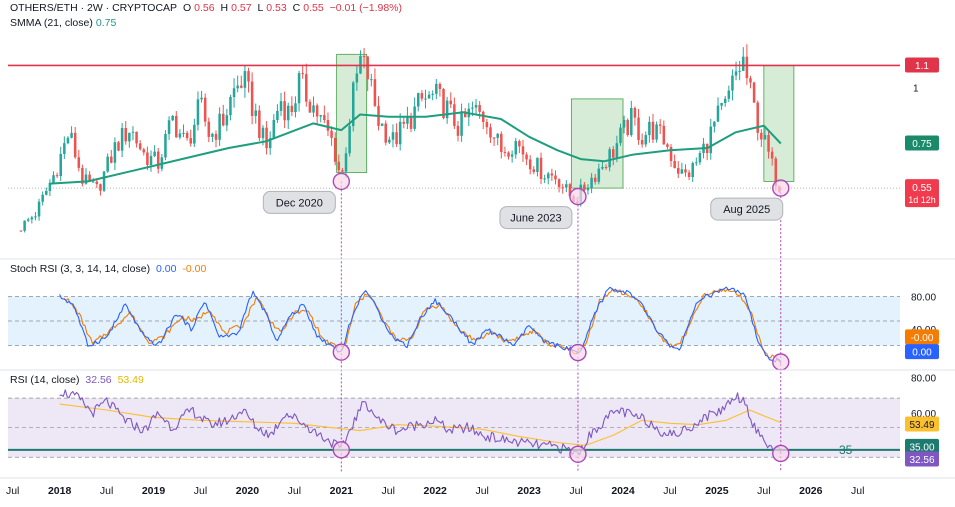 The image size is (955, 507). I want to click on smma-legend: SMMA (21, close) 0.75, so click(64, 23).